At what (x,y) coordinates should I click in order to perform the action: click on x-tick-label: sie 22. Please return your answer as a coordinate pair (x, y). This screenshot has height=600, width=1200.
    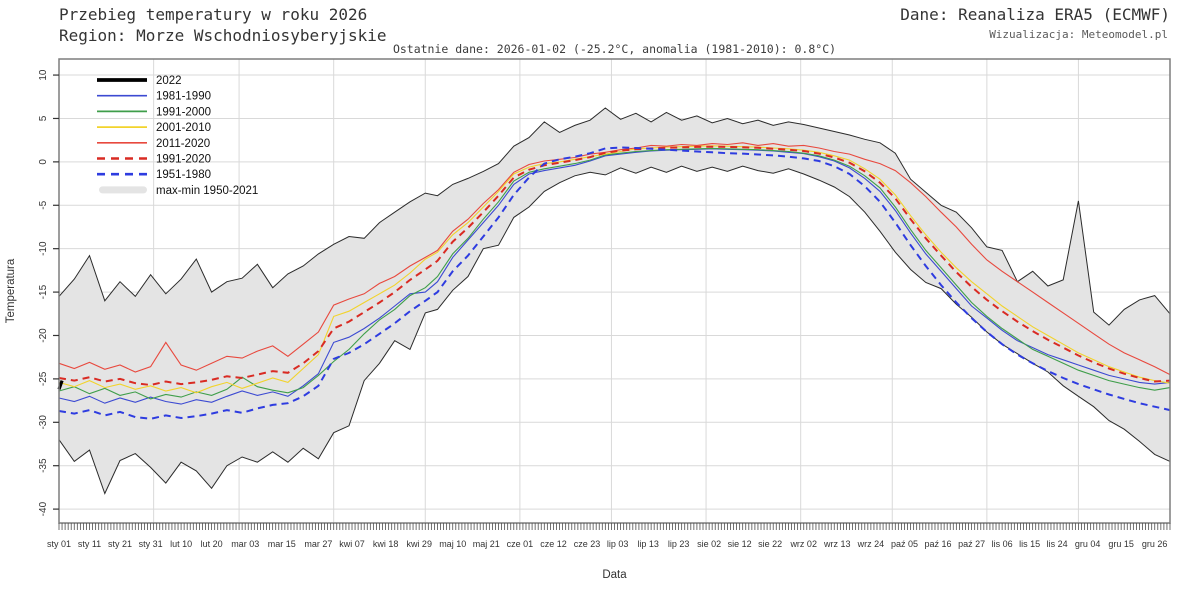
    Looking at the image, I should click on (770, 544).